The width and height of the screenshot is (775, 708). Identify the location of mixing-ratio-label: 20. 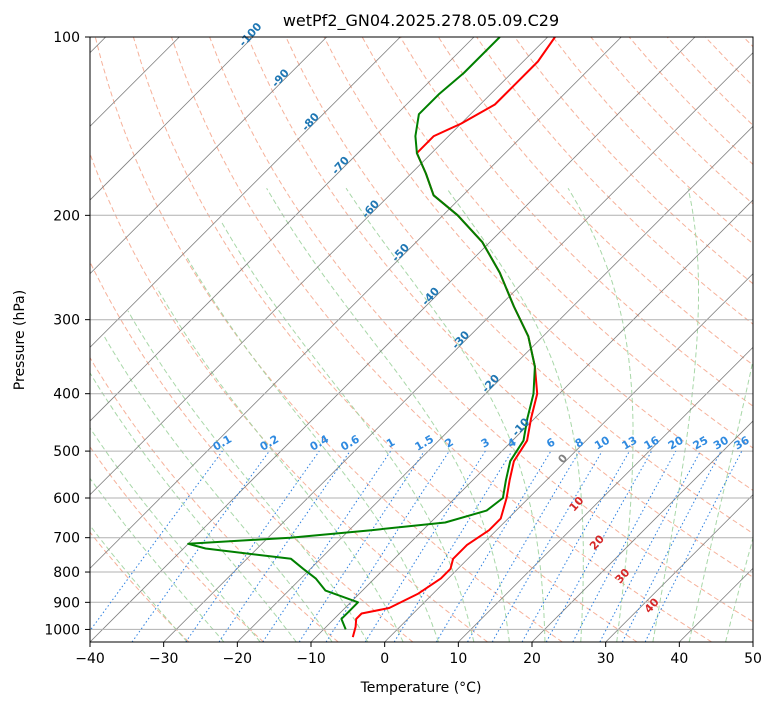
(676, 442).